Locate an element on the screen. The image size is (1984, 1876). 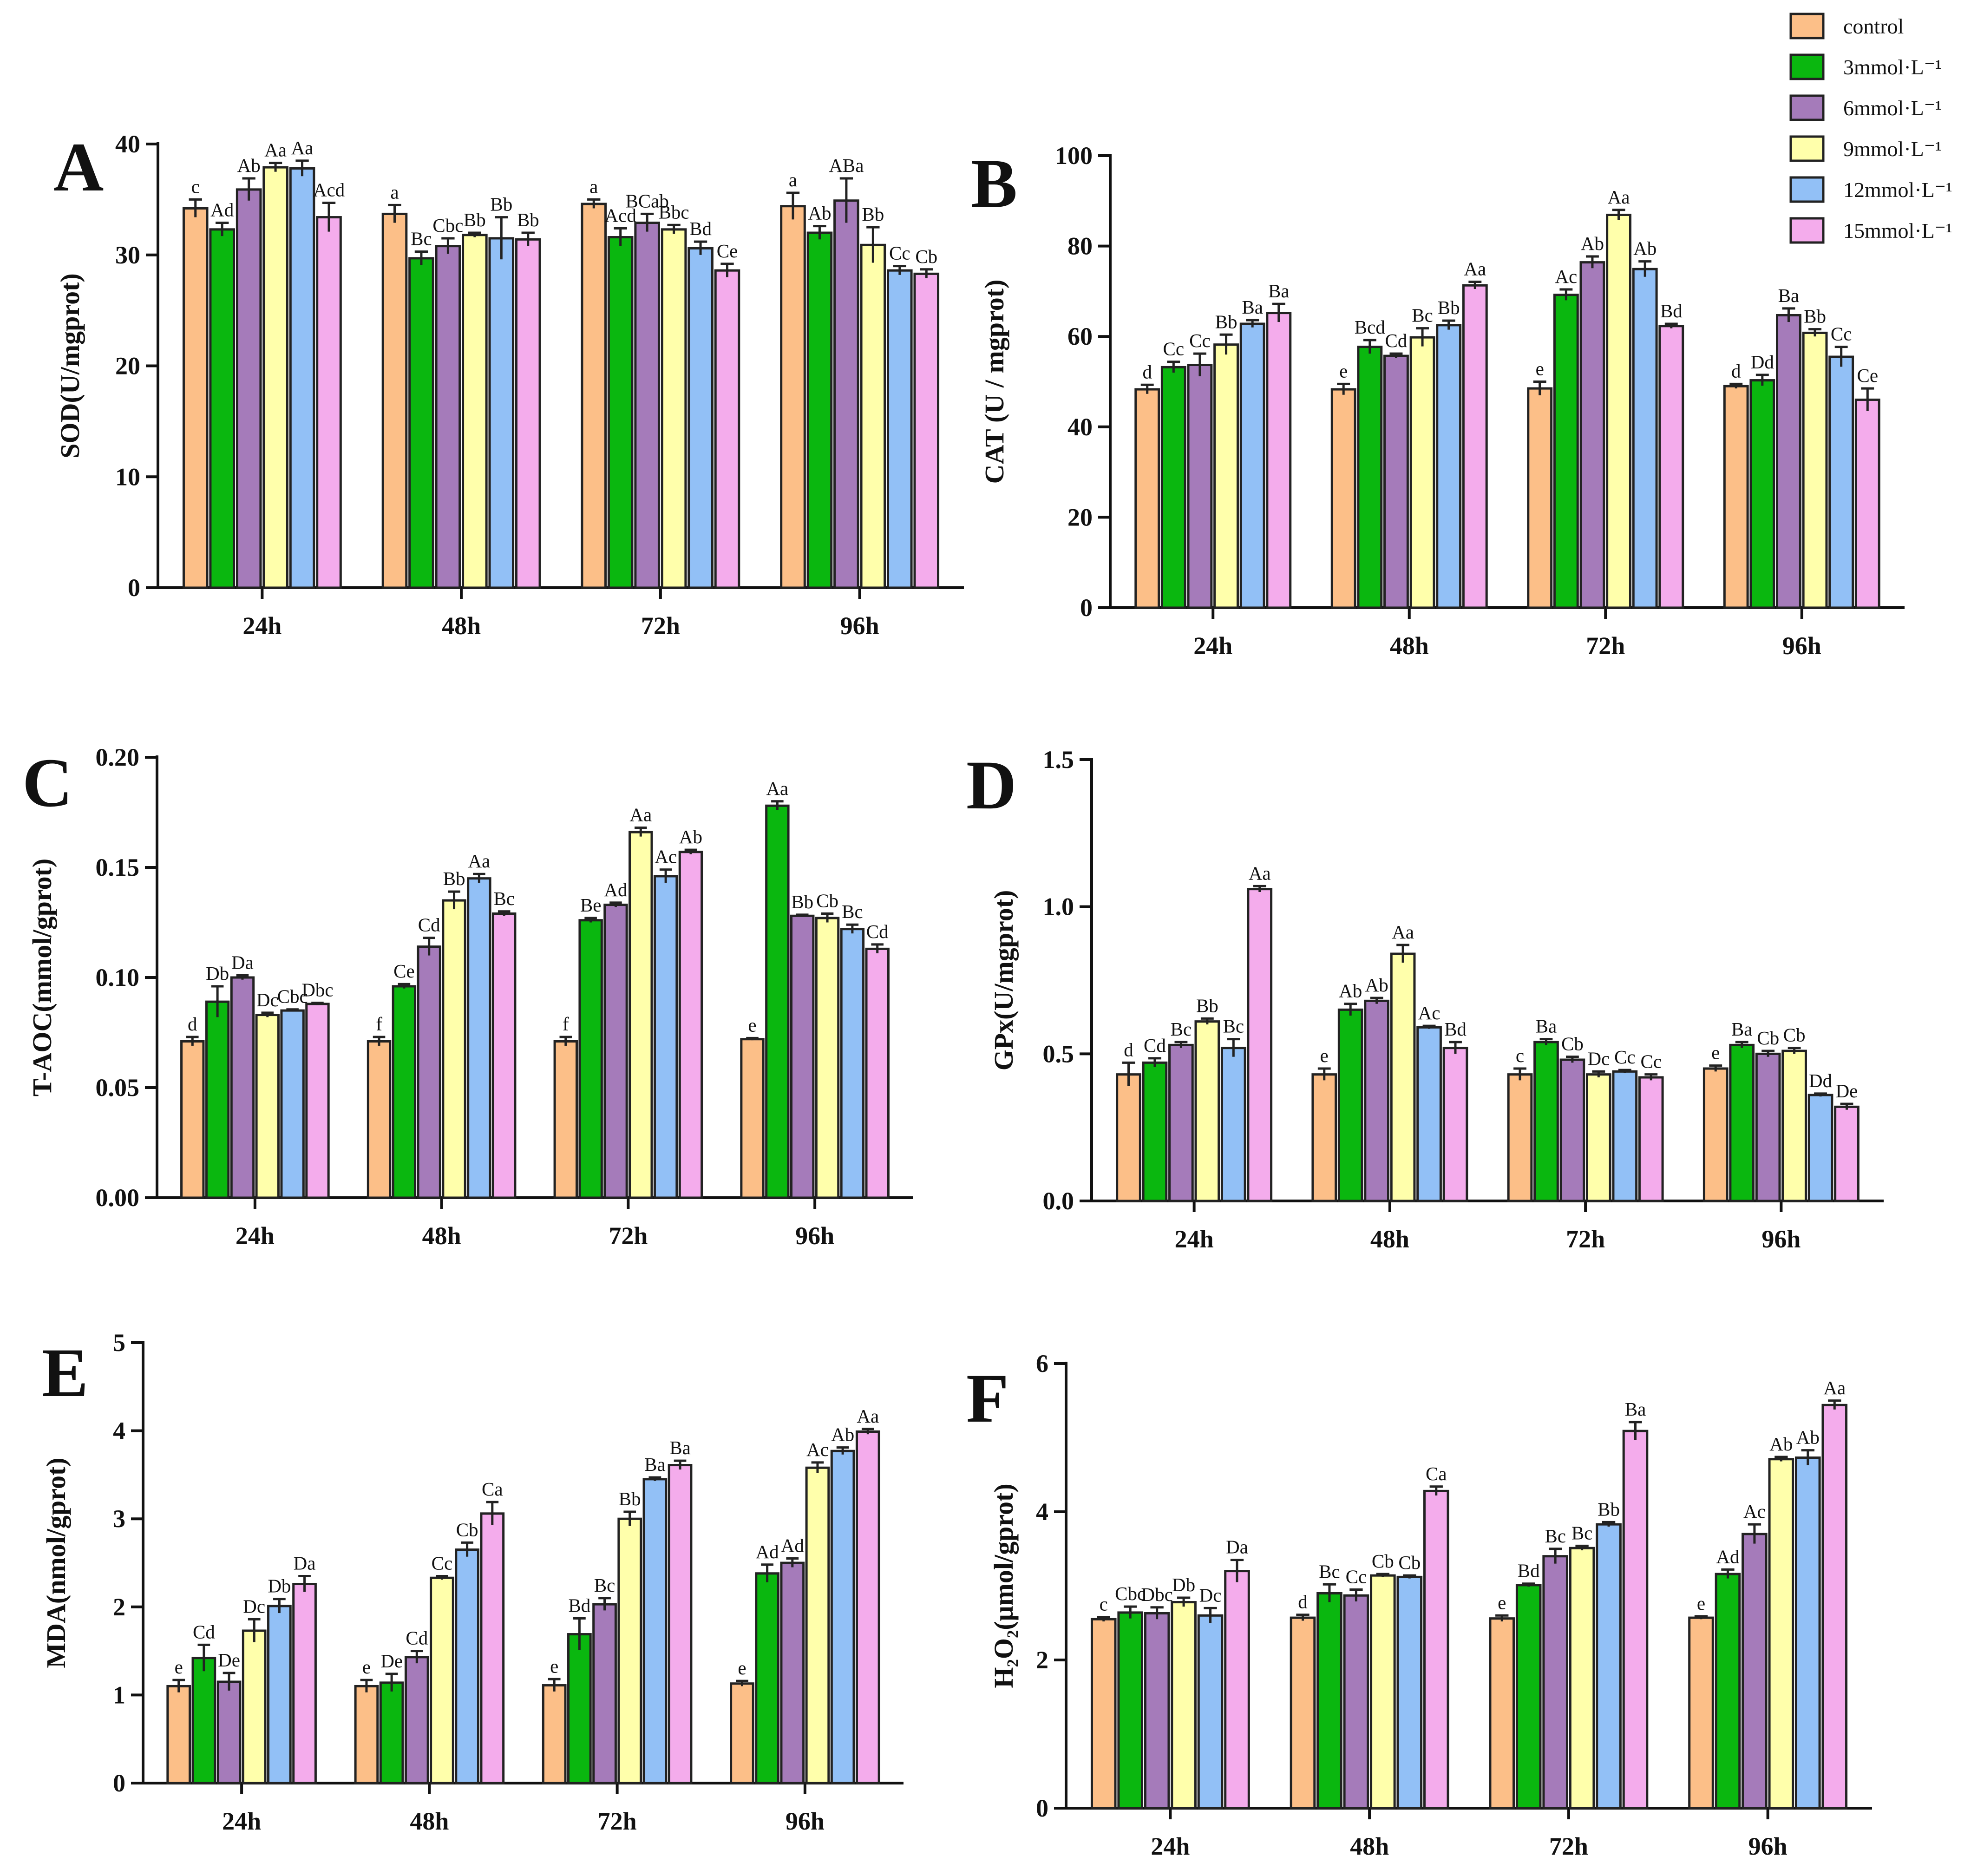
panel-letter: F is located at coordinates (988, 1398).